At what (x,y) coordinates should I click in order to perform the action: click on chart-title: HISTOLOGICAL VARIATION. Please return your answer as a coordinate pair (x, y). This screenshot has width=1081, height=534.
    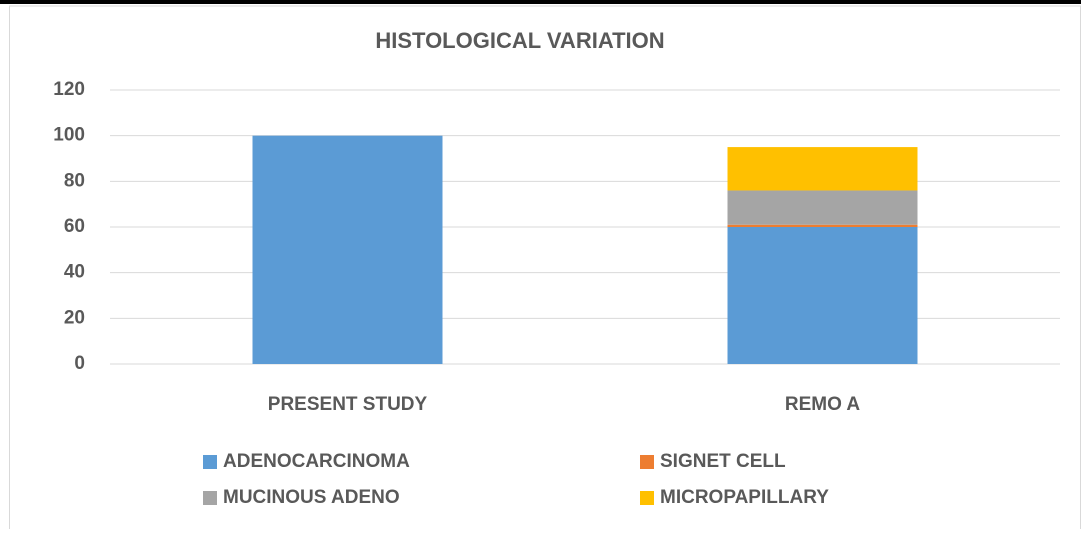
    Looking at the image, I should click on (519, 40).